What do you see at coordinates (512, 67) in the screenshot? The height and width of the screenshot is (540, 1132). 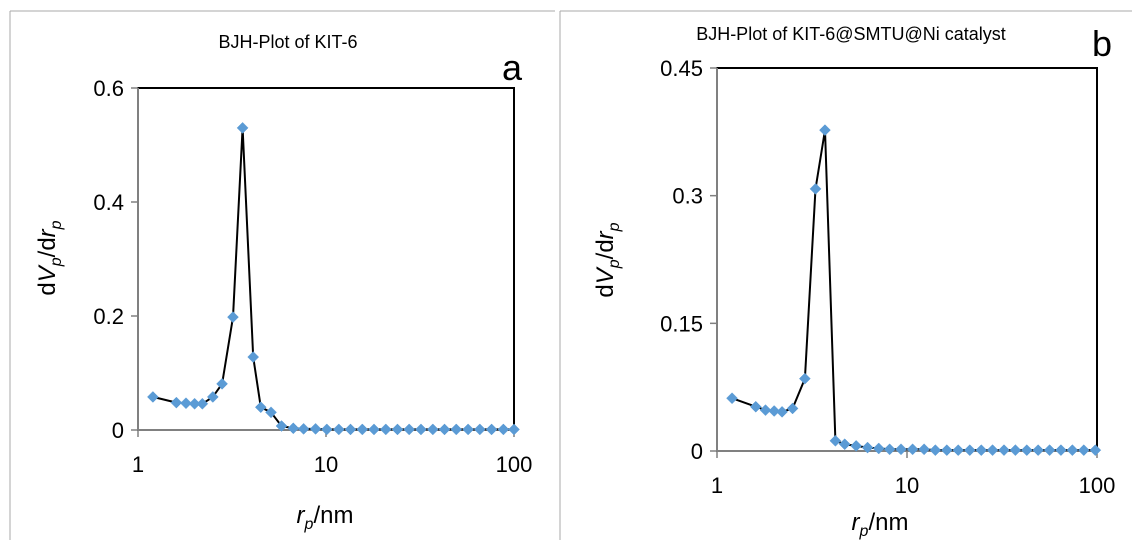 I see `chart-a-panel-letter: a` at bounding box center [512, 67].